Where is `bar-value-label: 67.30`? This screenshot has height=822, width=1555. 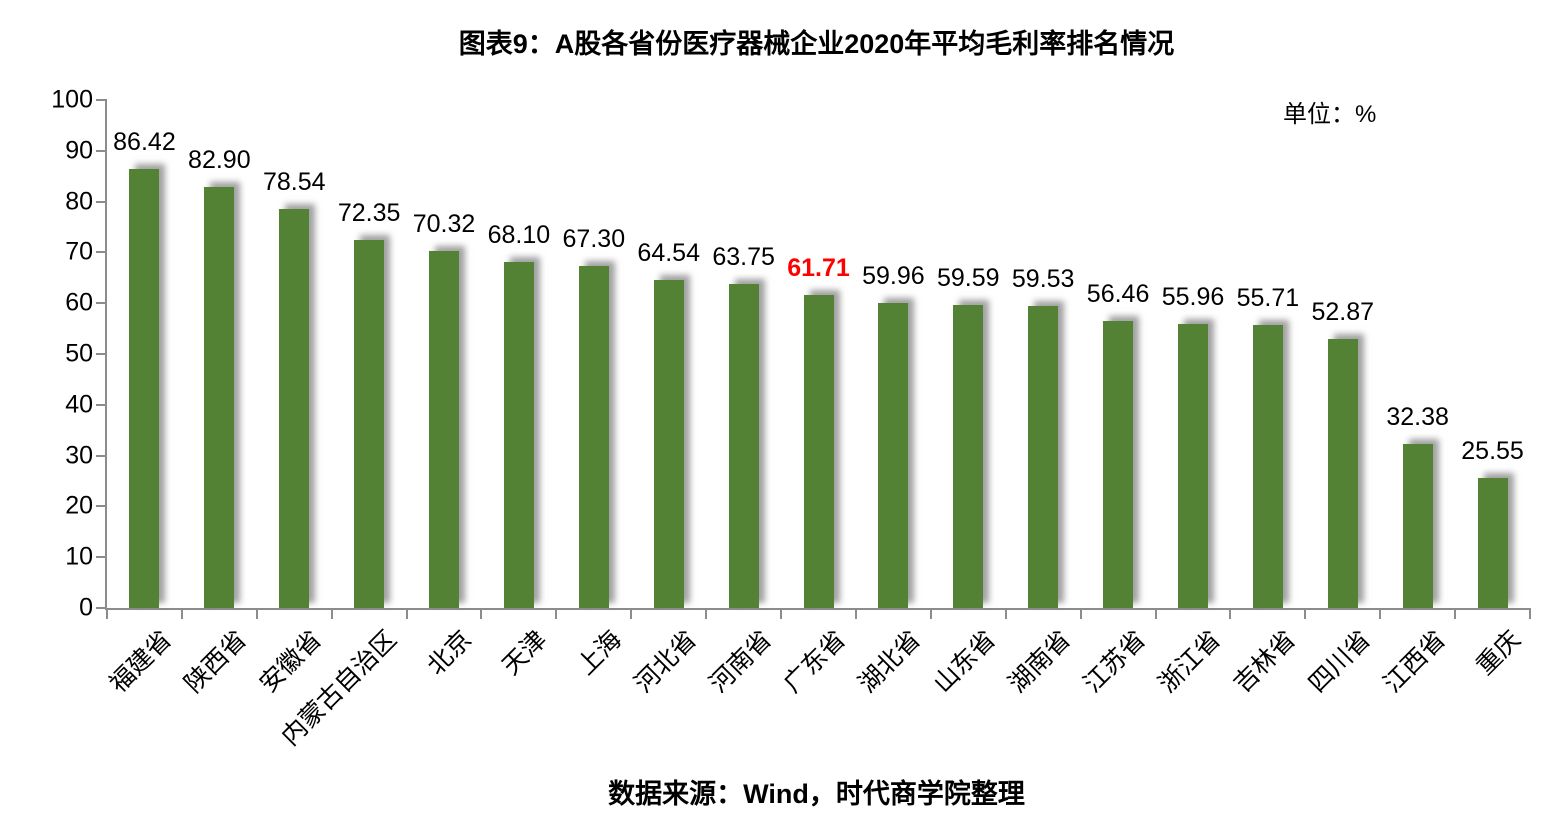
bar-value-label: 67.30 is located at coordinates (594, 239).